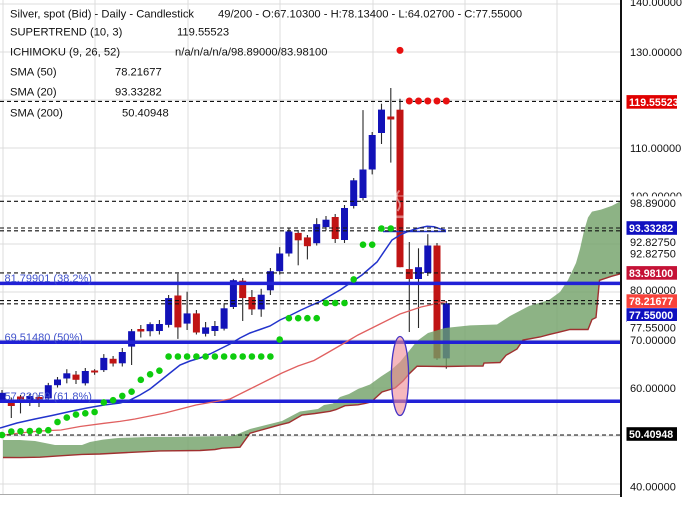 The width and height of the screenshot is (690, 515). Describe the element at coordinates (653, 204) in the screenshot. I see `svg-text: 98.89000` at that location.